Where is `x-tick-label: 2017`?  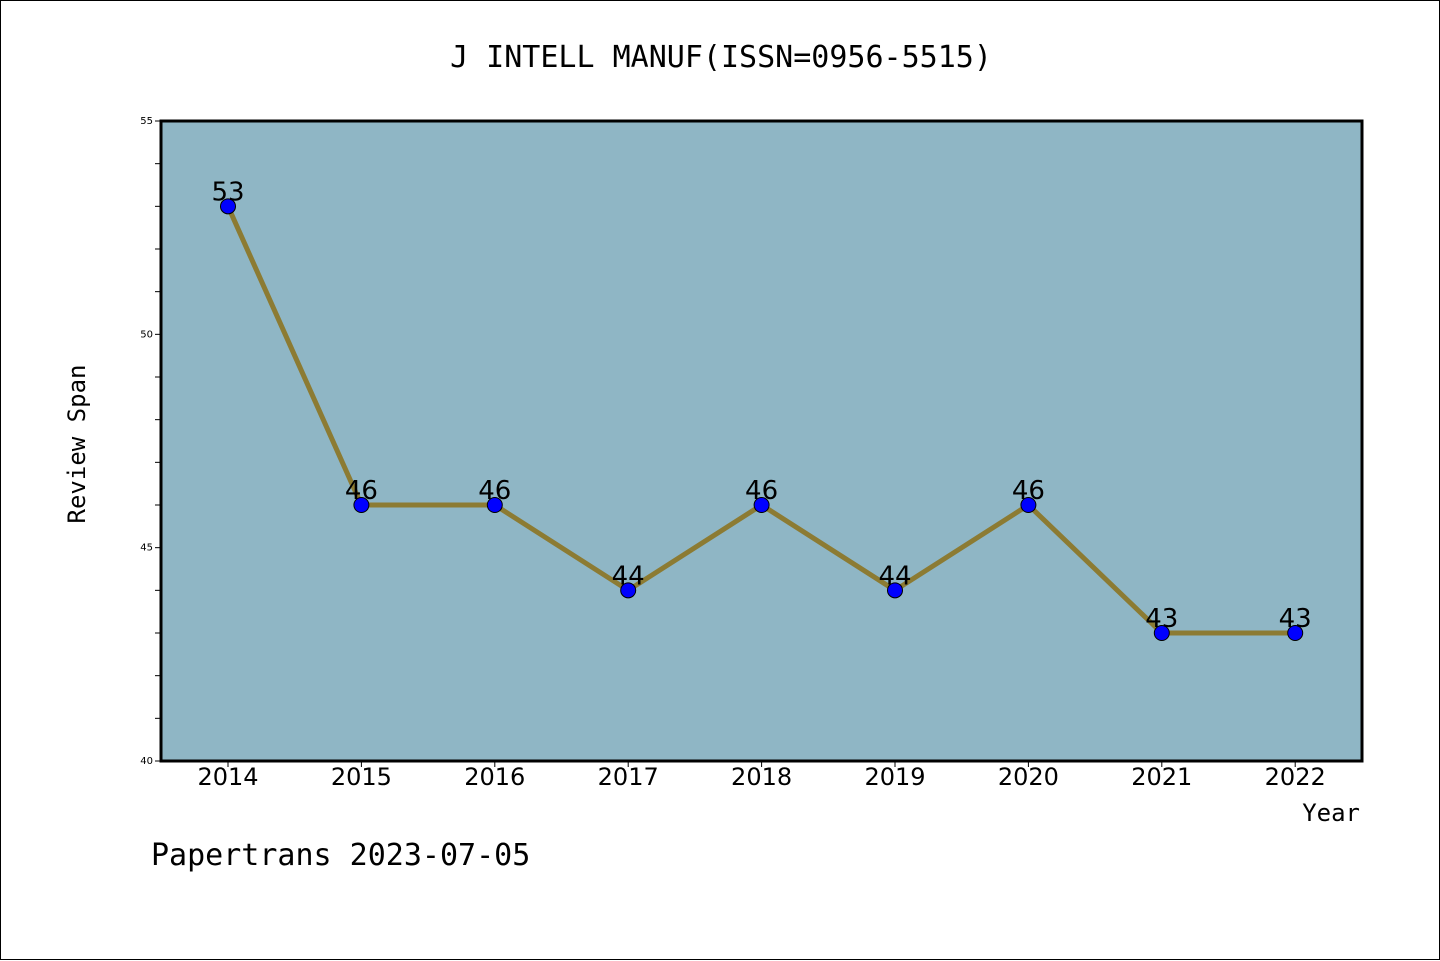 x-tick-label: 2017 is located at coordinates (628, 777).